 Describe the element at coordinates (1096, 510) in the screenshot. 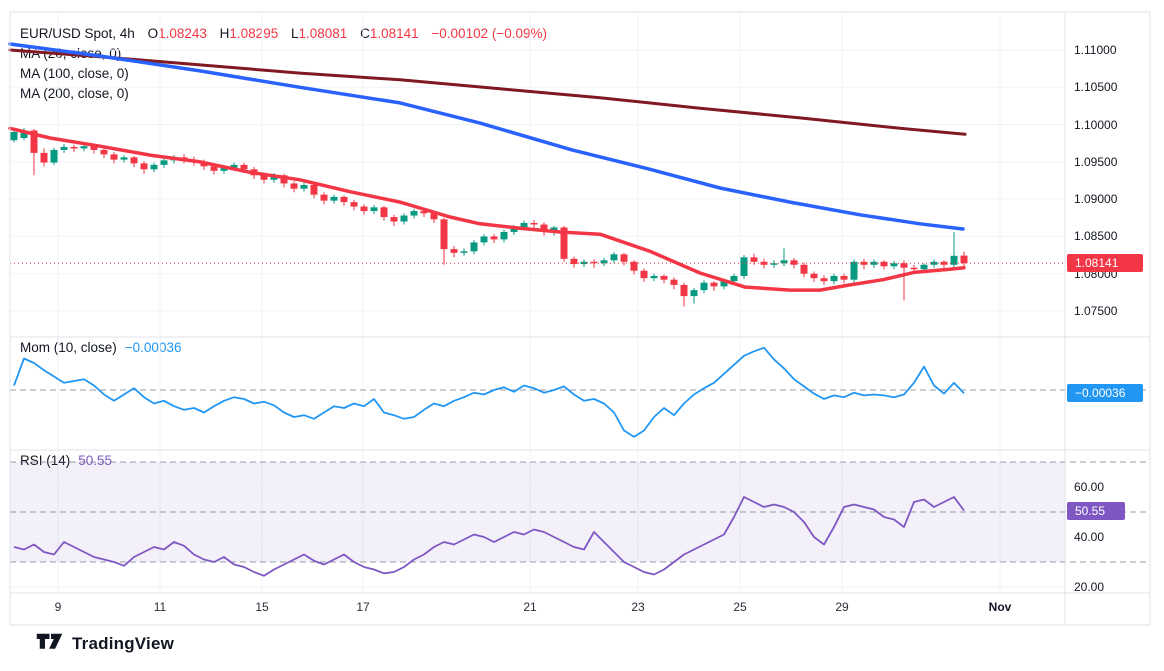

I see `rsi-value-badge: 50.55` at that location.